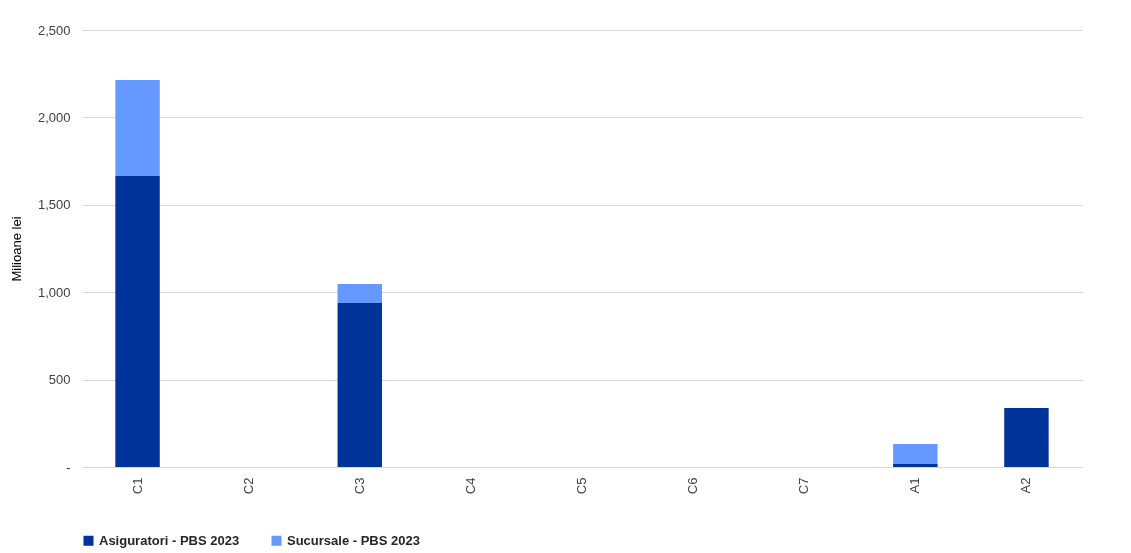 The width and height of the screenshot is (1131, 553). Describe the element at coordinates (59, 380) in the screenshot. I see `y-tick-label: 500` at that location.